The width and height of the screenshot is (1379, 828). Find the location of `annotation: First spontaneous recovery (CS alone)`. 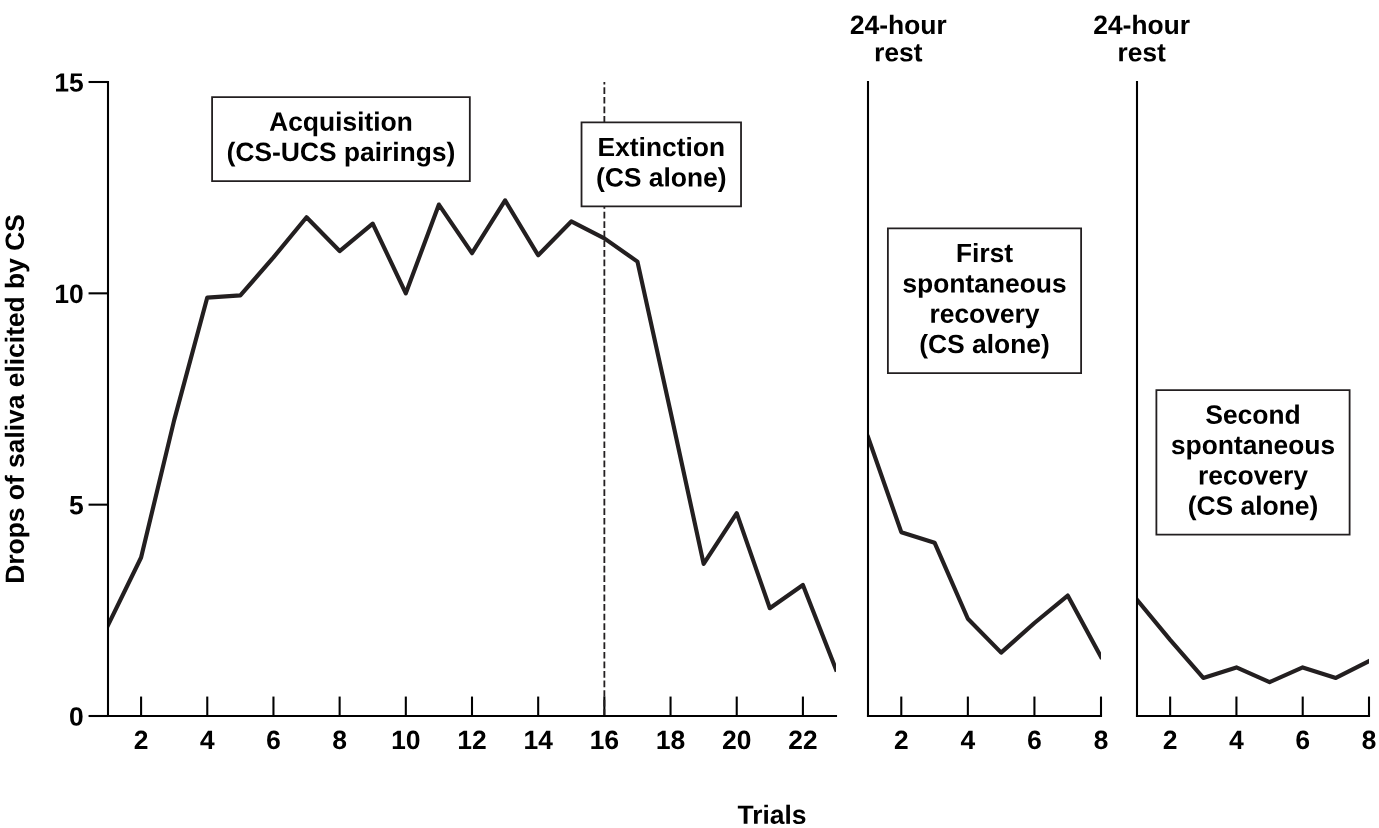

annotation: First spontaneous recovery (CS alone) is located at coordinates (984, 300).